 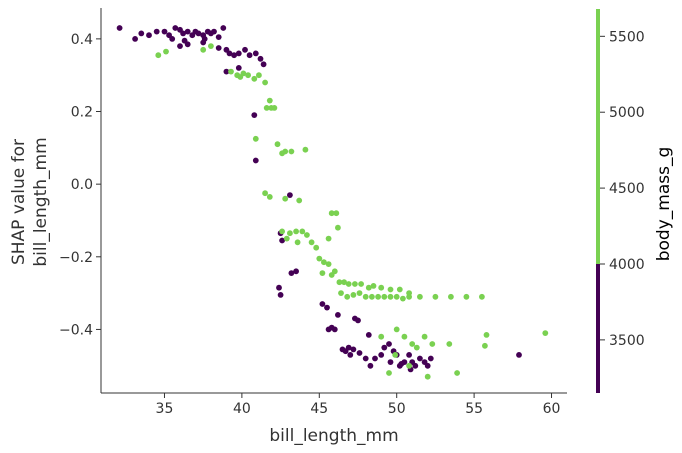 I want to click on y-tick-label: 0.0, so click(x=82, y=185).